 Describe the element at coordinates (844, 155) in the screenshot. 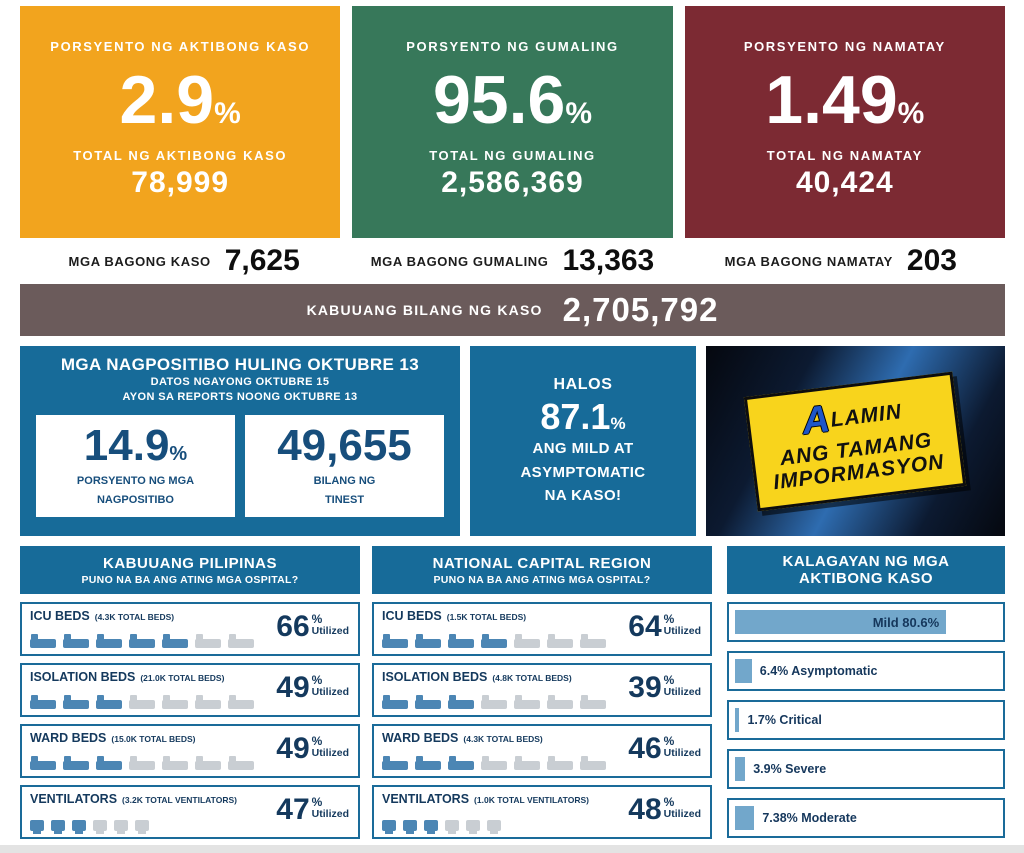

I see `deaths-total-label: TOTAL NG NAMATAY` at that location.